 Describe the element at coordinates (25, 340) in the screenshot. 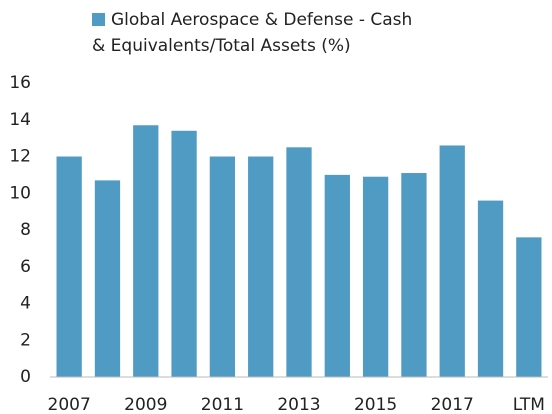

I see `y-tick-label: 2` at that location.